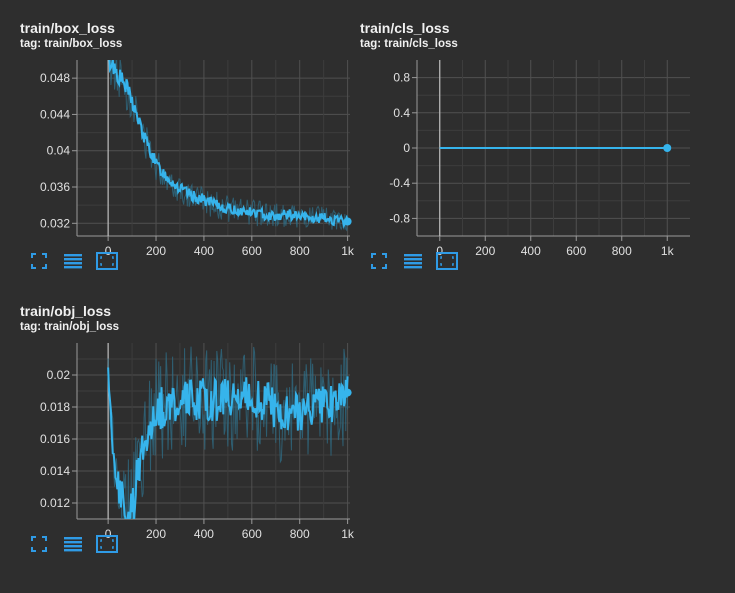 This screenshot has height=593, width=735. What do you see at coordinates (55, 223) in the screenshot?
I see `y-tick-label: 0.032` at bounding box center [55, 223].